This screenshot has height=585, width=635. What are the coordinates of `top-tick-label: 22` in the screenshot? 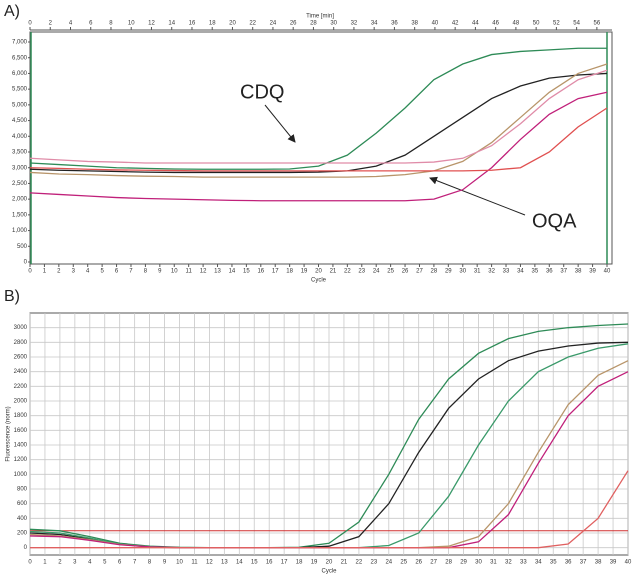 It's located at (252, 24).